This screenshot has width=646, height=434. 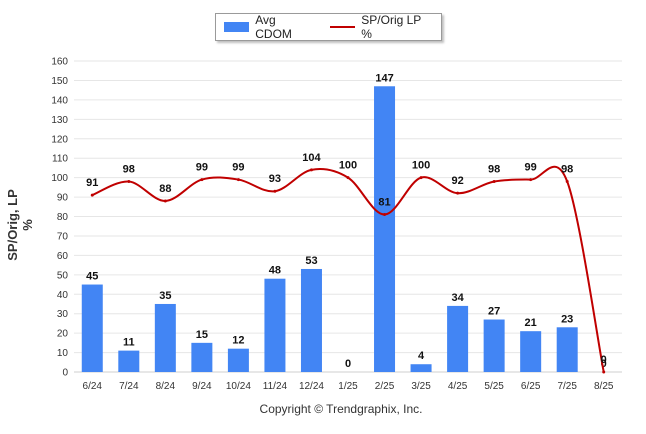 What do you see at coordinates (238, 386) in the screenshot?
I see `x-tick-label: 10/24` at bounding box center [238, 386].